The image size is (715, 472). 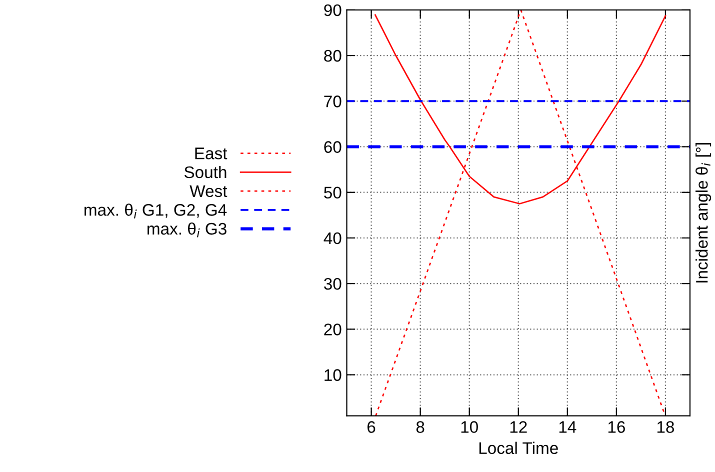 I want to click on y-tick-label: 70, so click(x=333, y=102).